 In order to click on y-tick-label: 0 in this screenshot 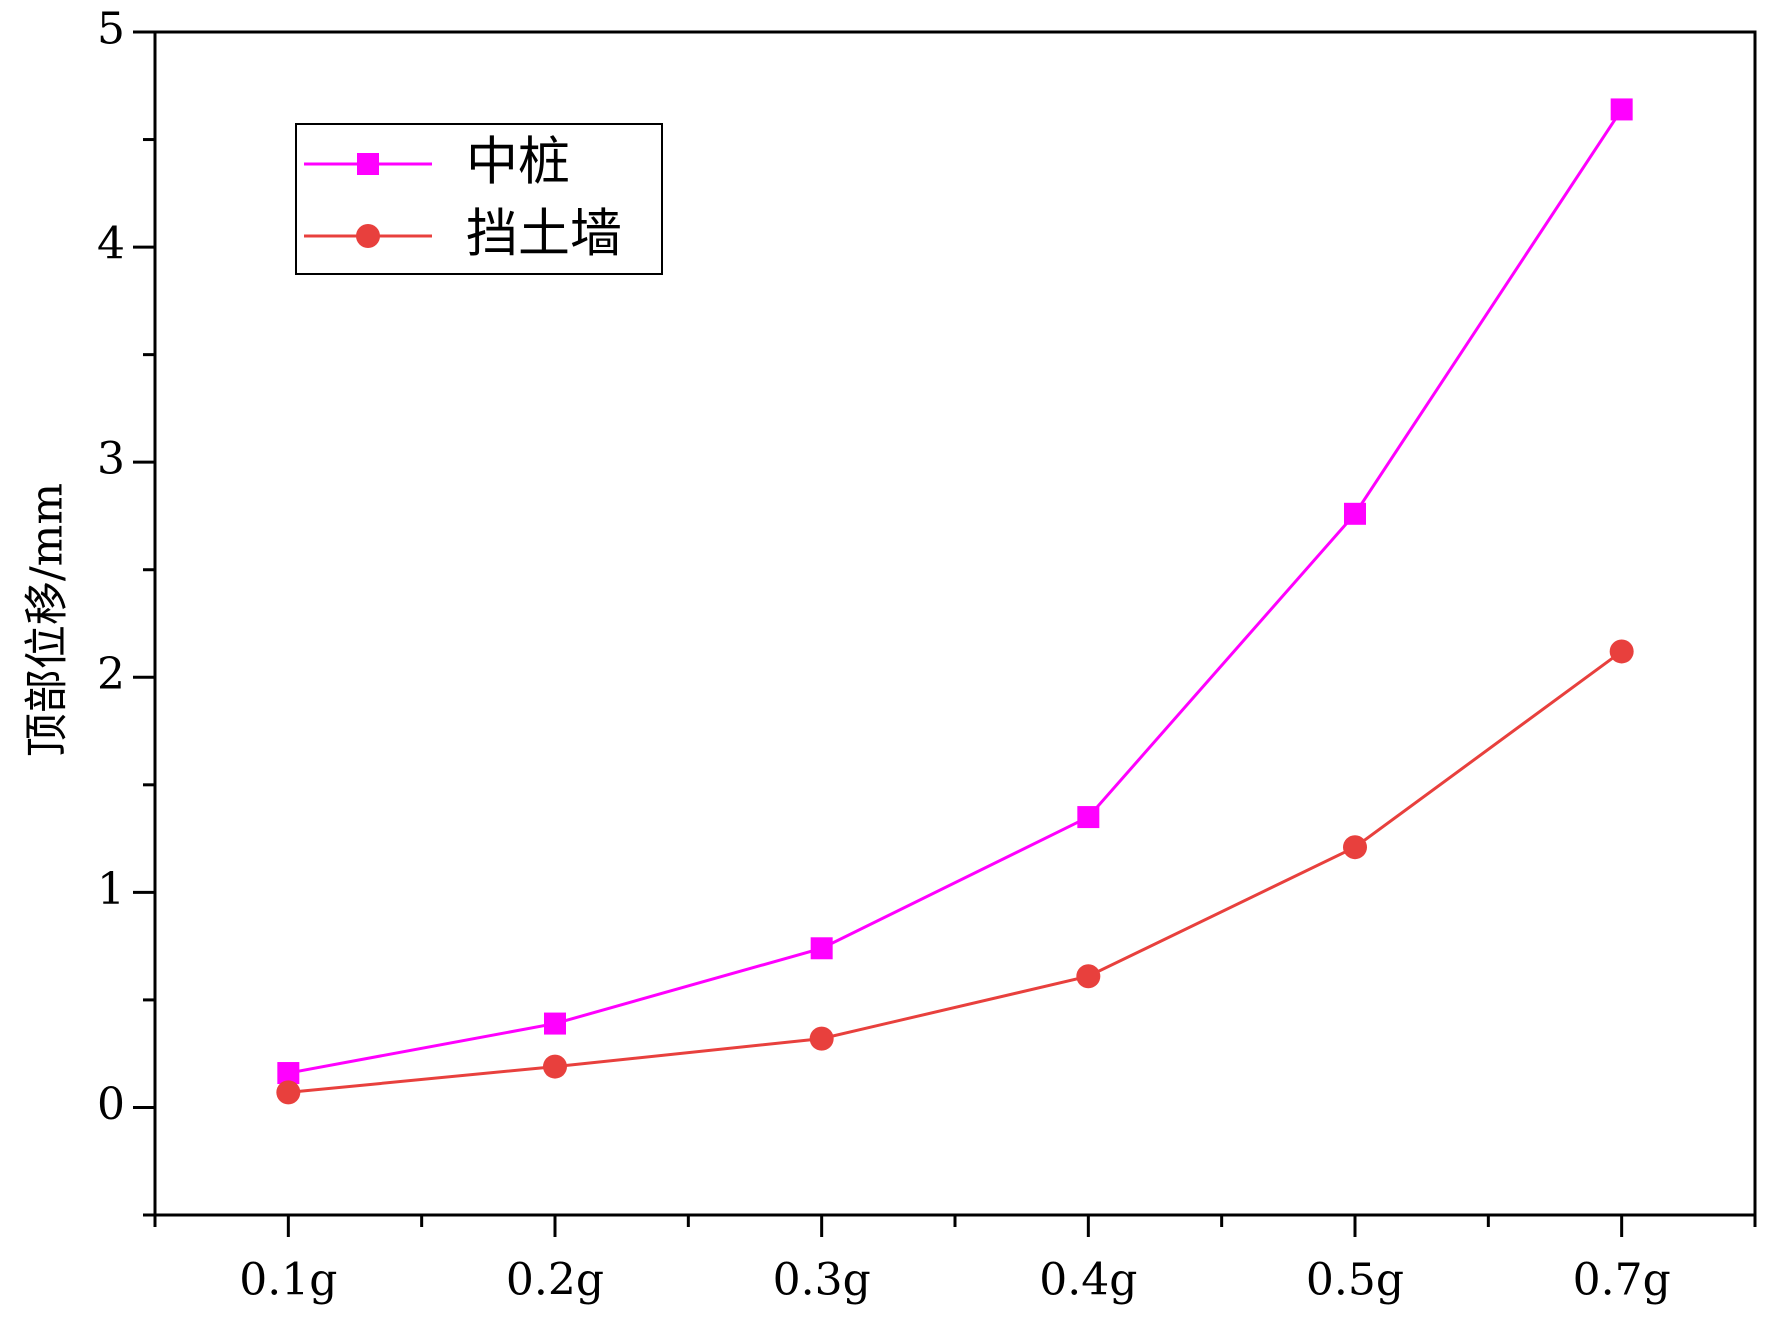, I will do `click(111, 1104)`.